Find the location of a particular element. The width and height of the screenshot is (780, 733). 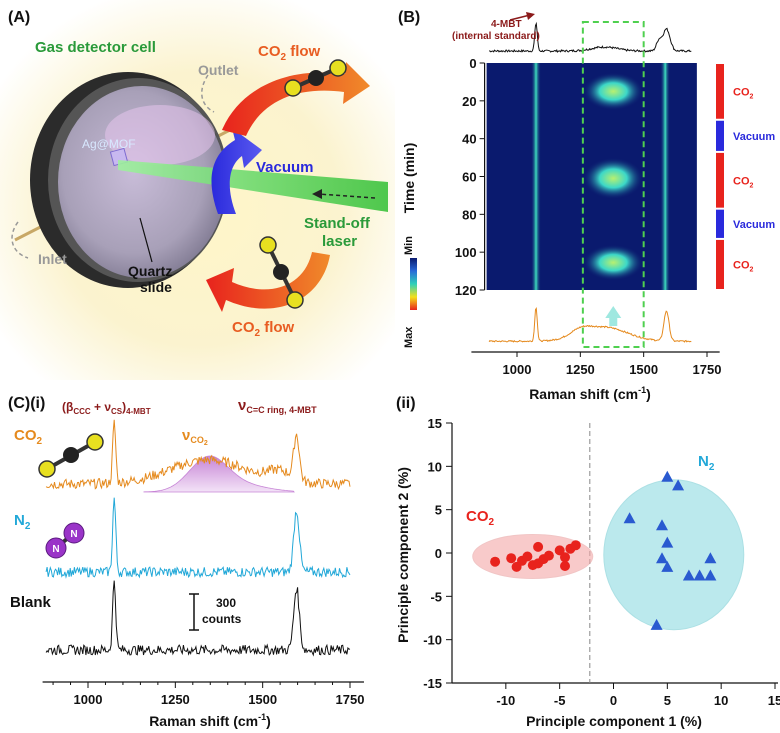

vacuum-label: Vacuum is located at coordinates (285, 167).